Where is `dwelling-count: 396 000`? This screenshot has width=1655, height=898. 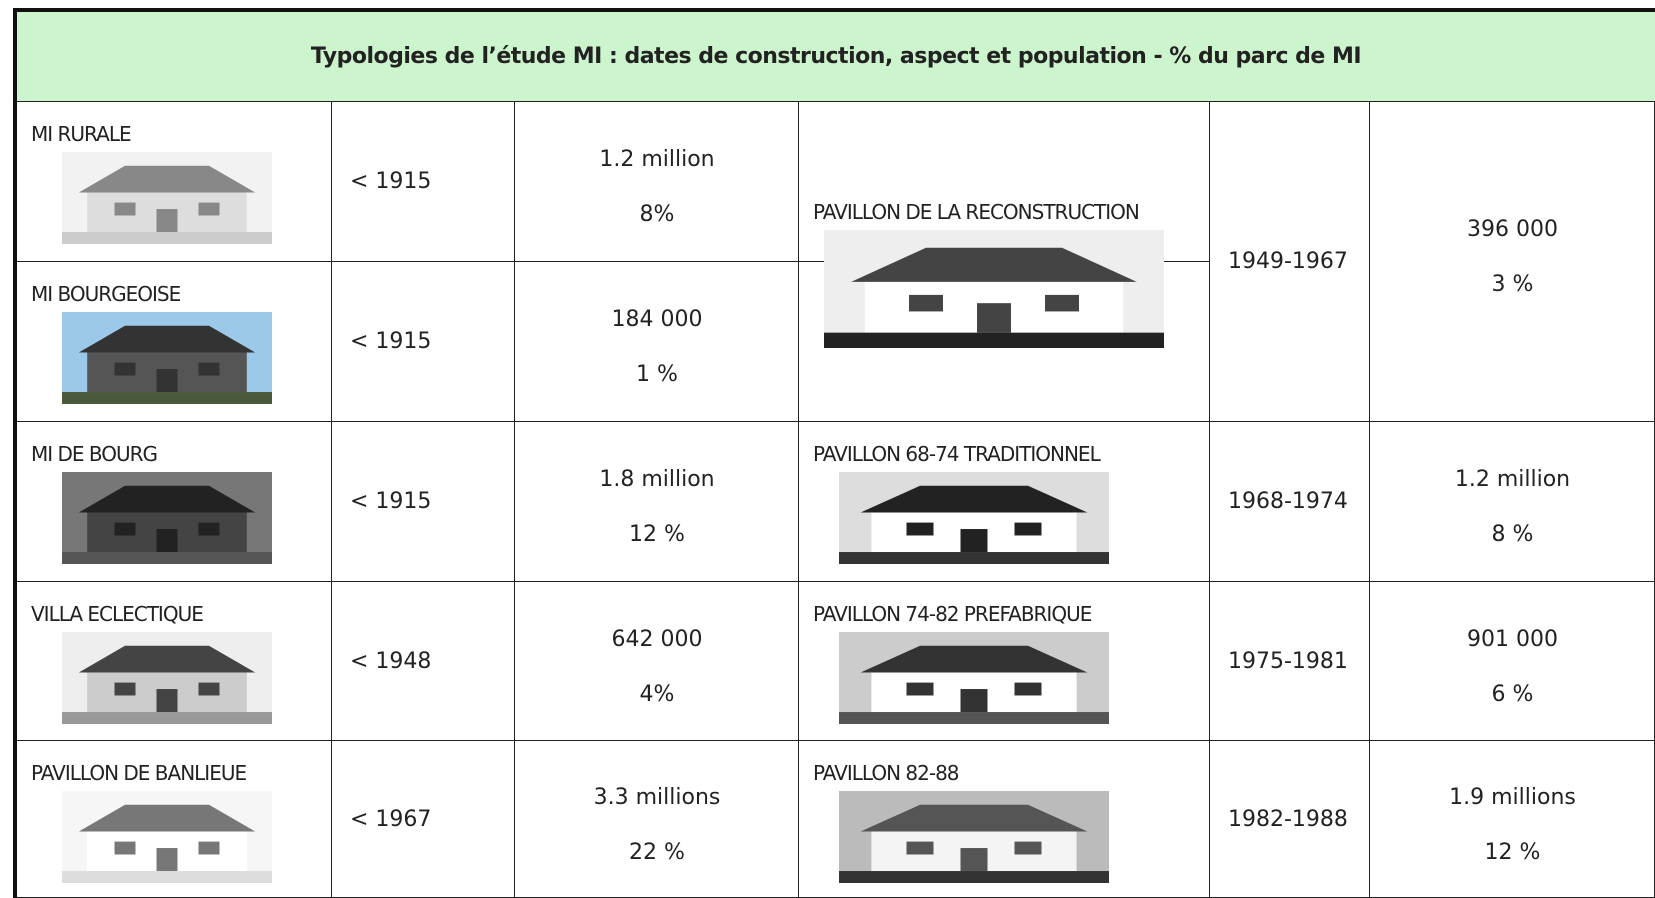 dwelling-count: 396 000 is located at coordinates (1512, 229).